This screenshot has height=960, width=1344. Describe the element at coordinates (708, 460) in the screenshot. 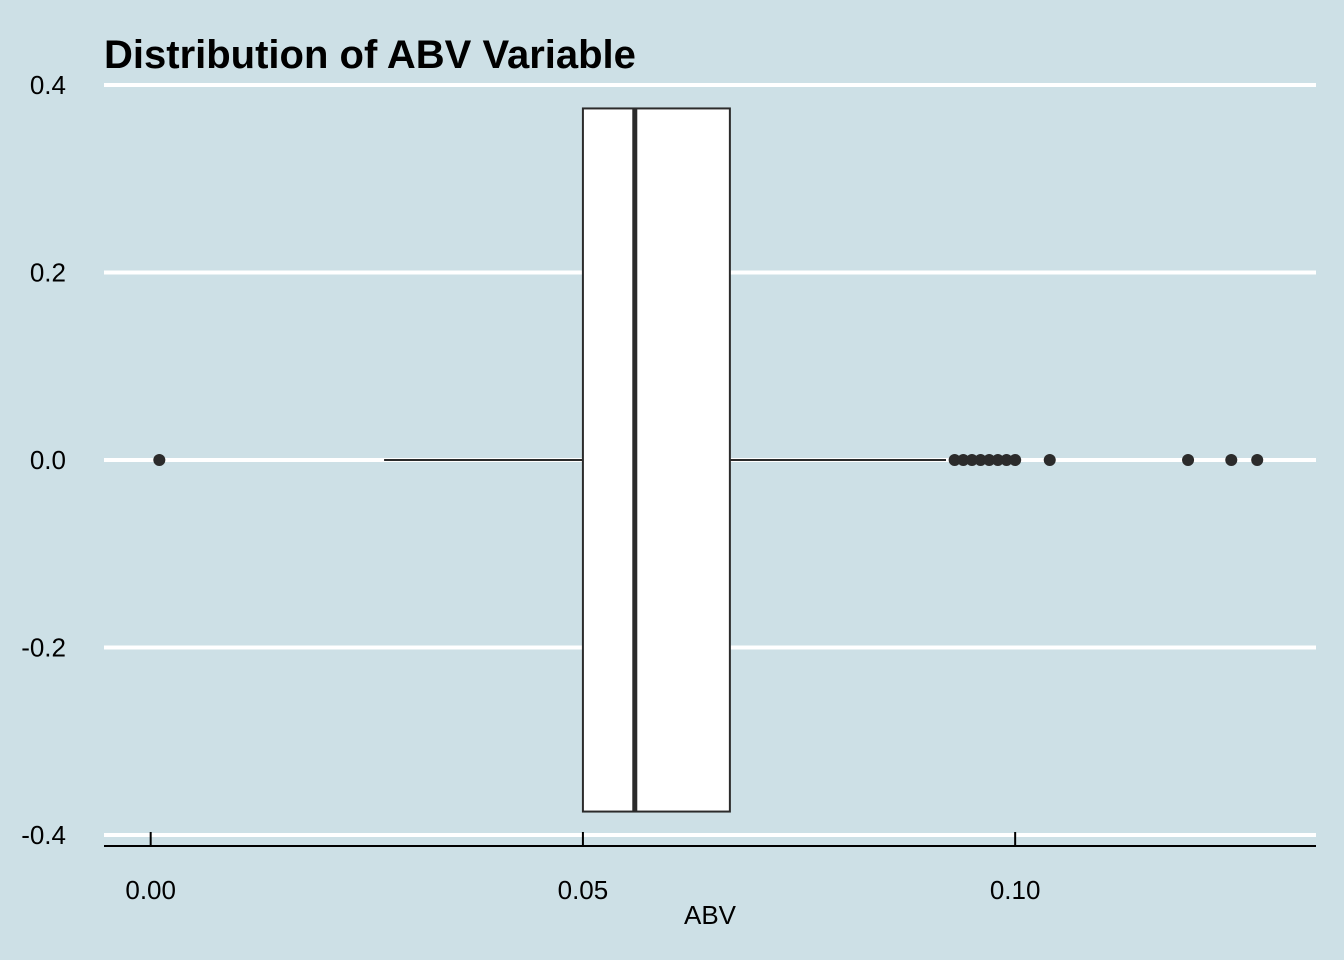

I see `outlier-points` at that location.